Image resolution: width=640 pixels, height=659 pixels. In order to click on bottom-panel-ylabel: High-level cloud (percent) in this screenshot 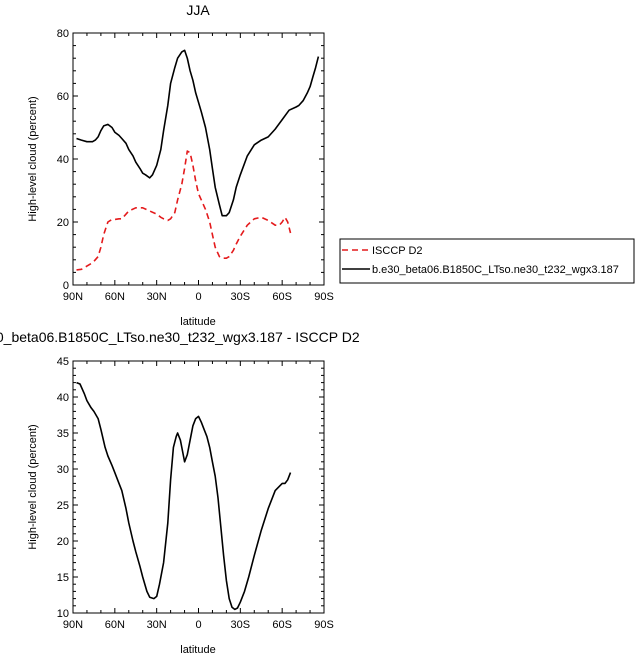, I will do `click(33, 486)`.